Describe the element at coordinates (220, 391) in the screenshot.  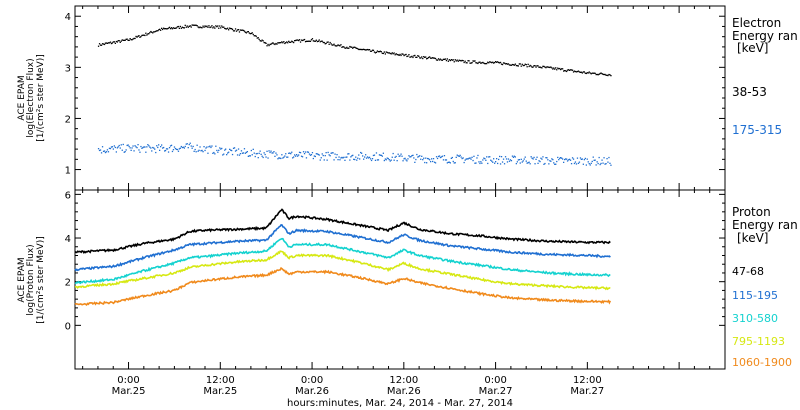
I see `x-tick-date-label: Mar.25` at that location.